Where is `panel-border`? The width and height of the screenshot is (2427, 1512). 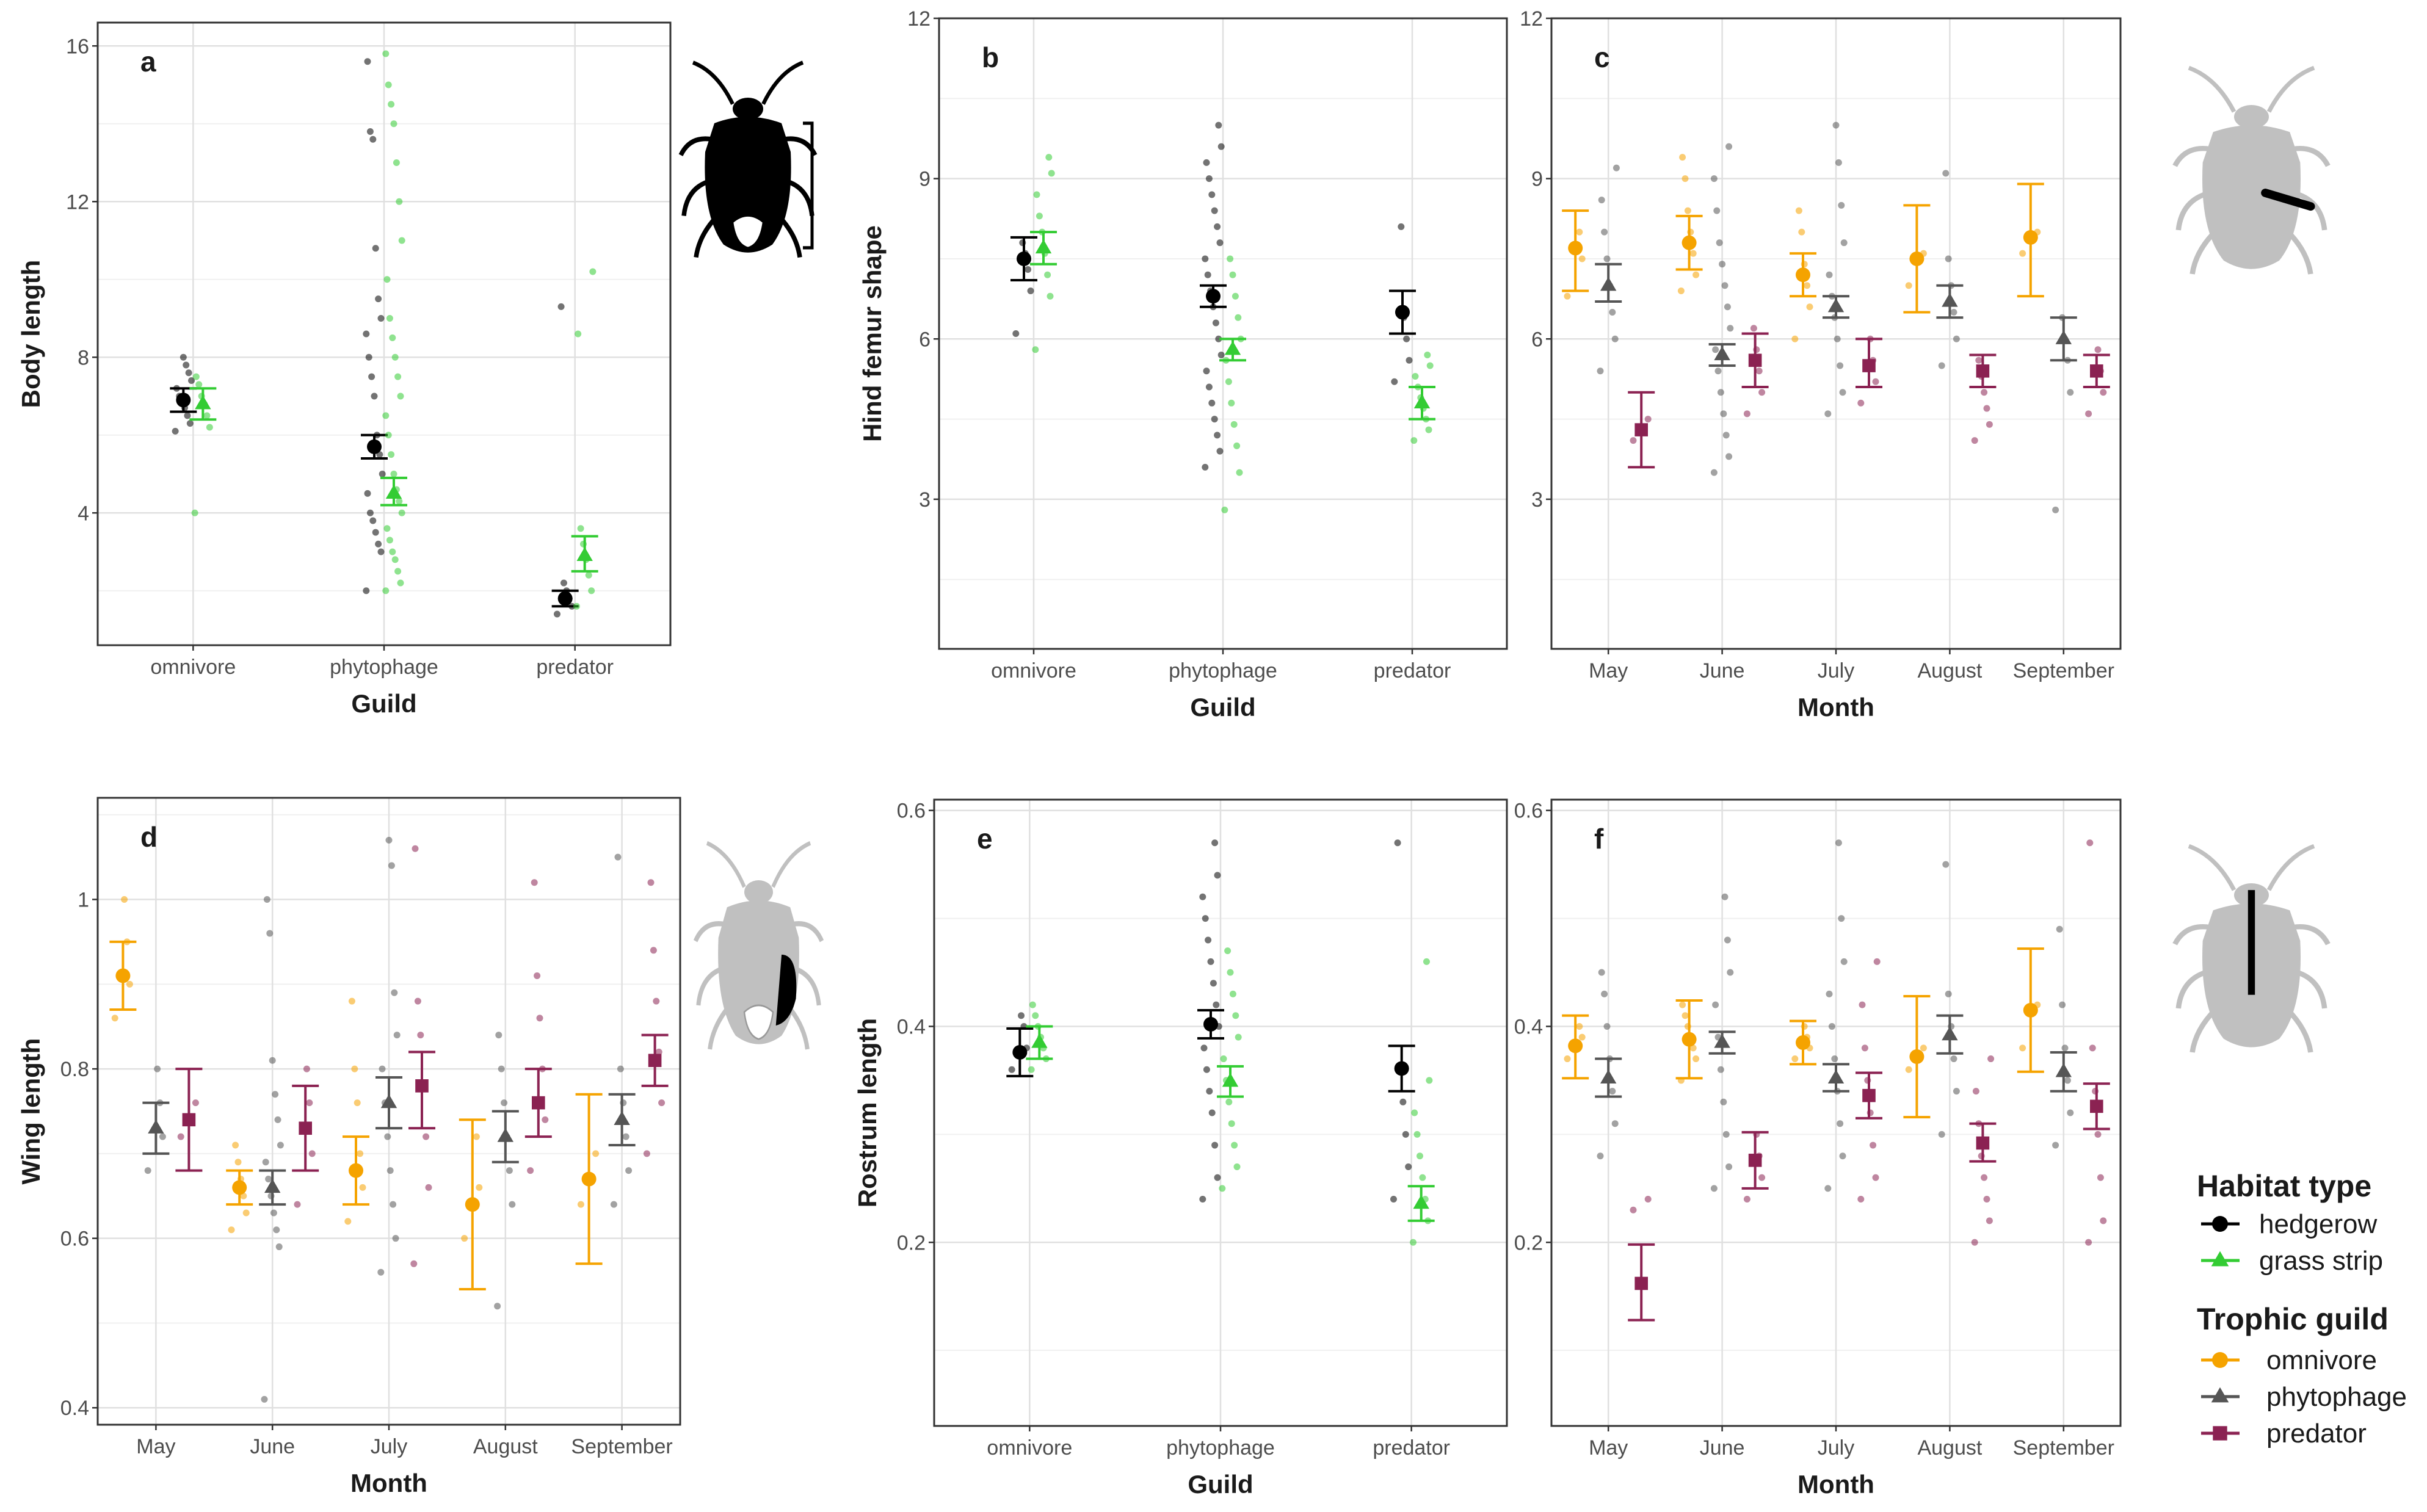
panel-border is located at coordinates (384, 333).